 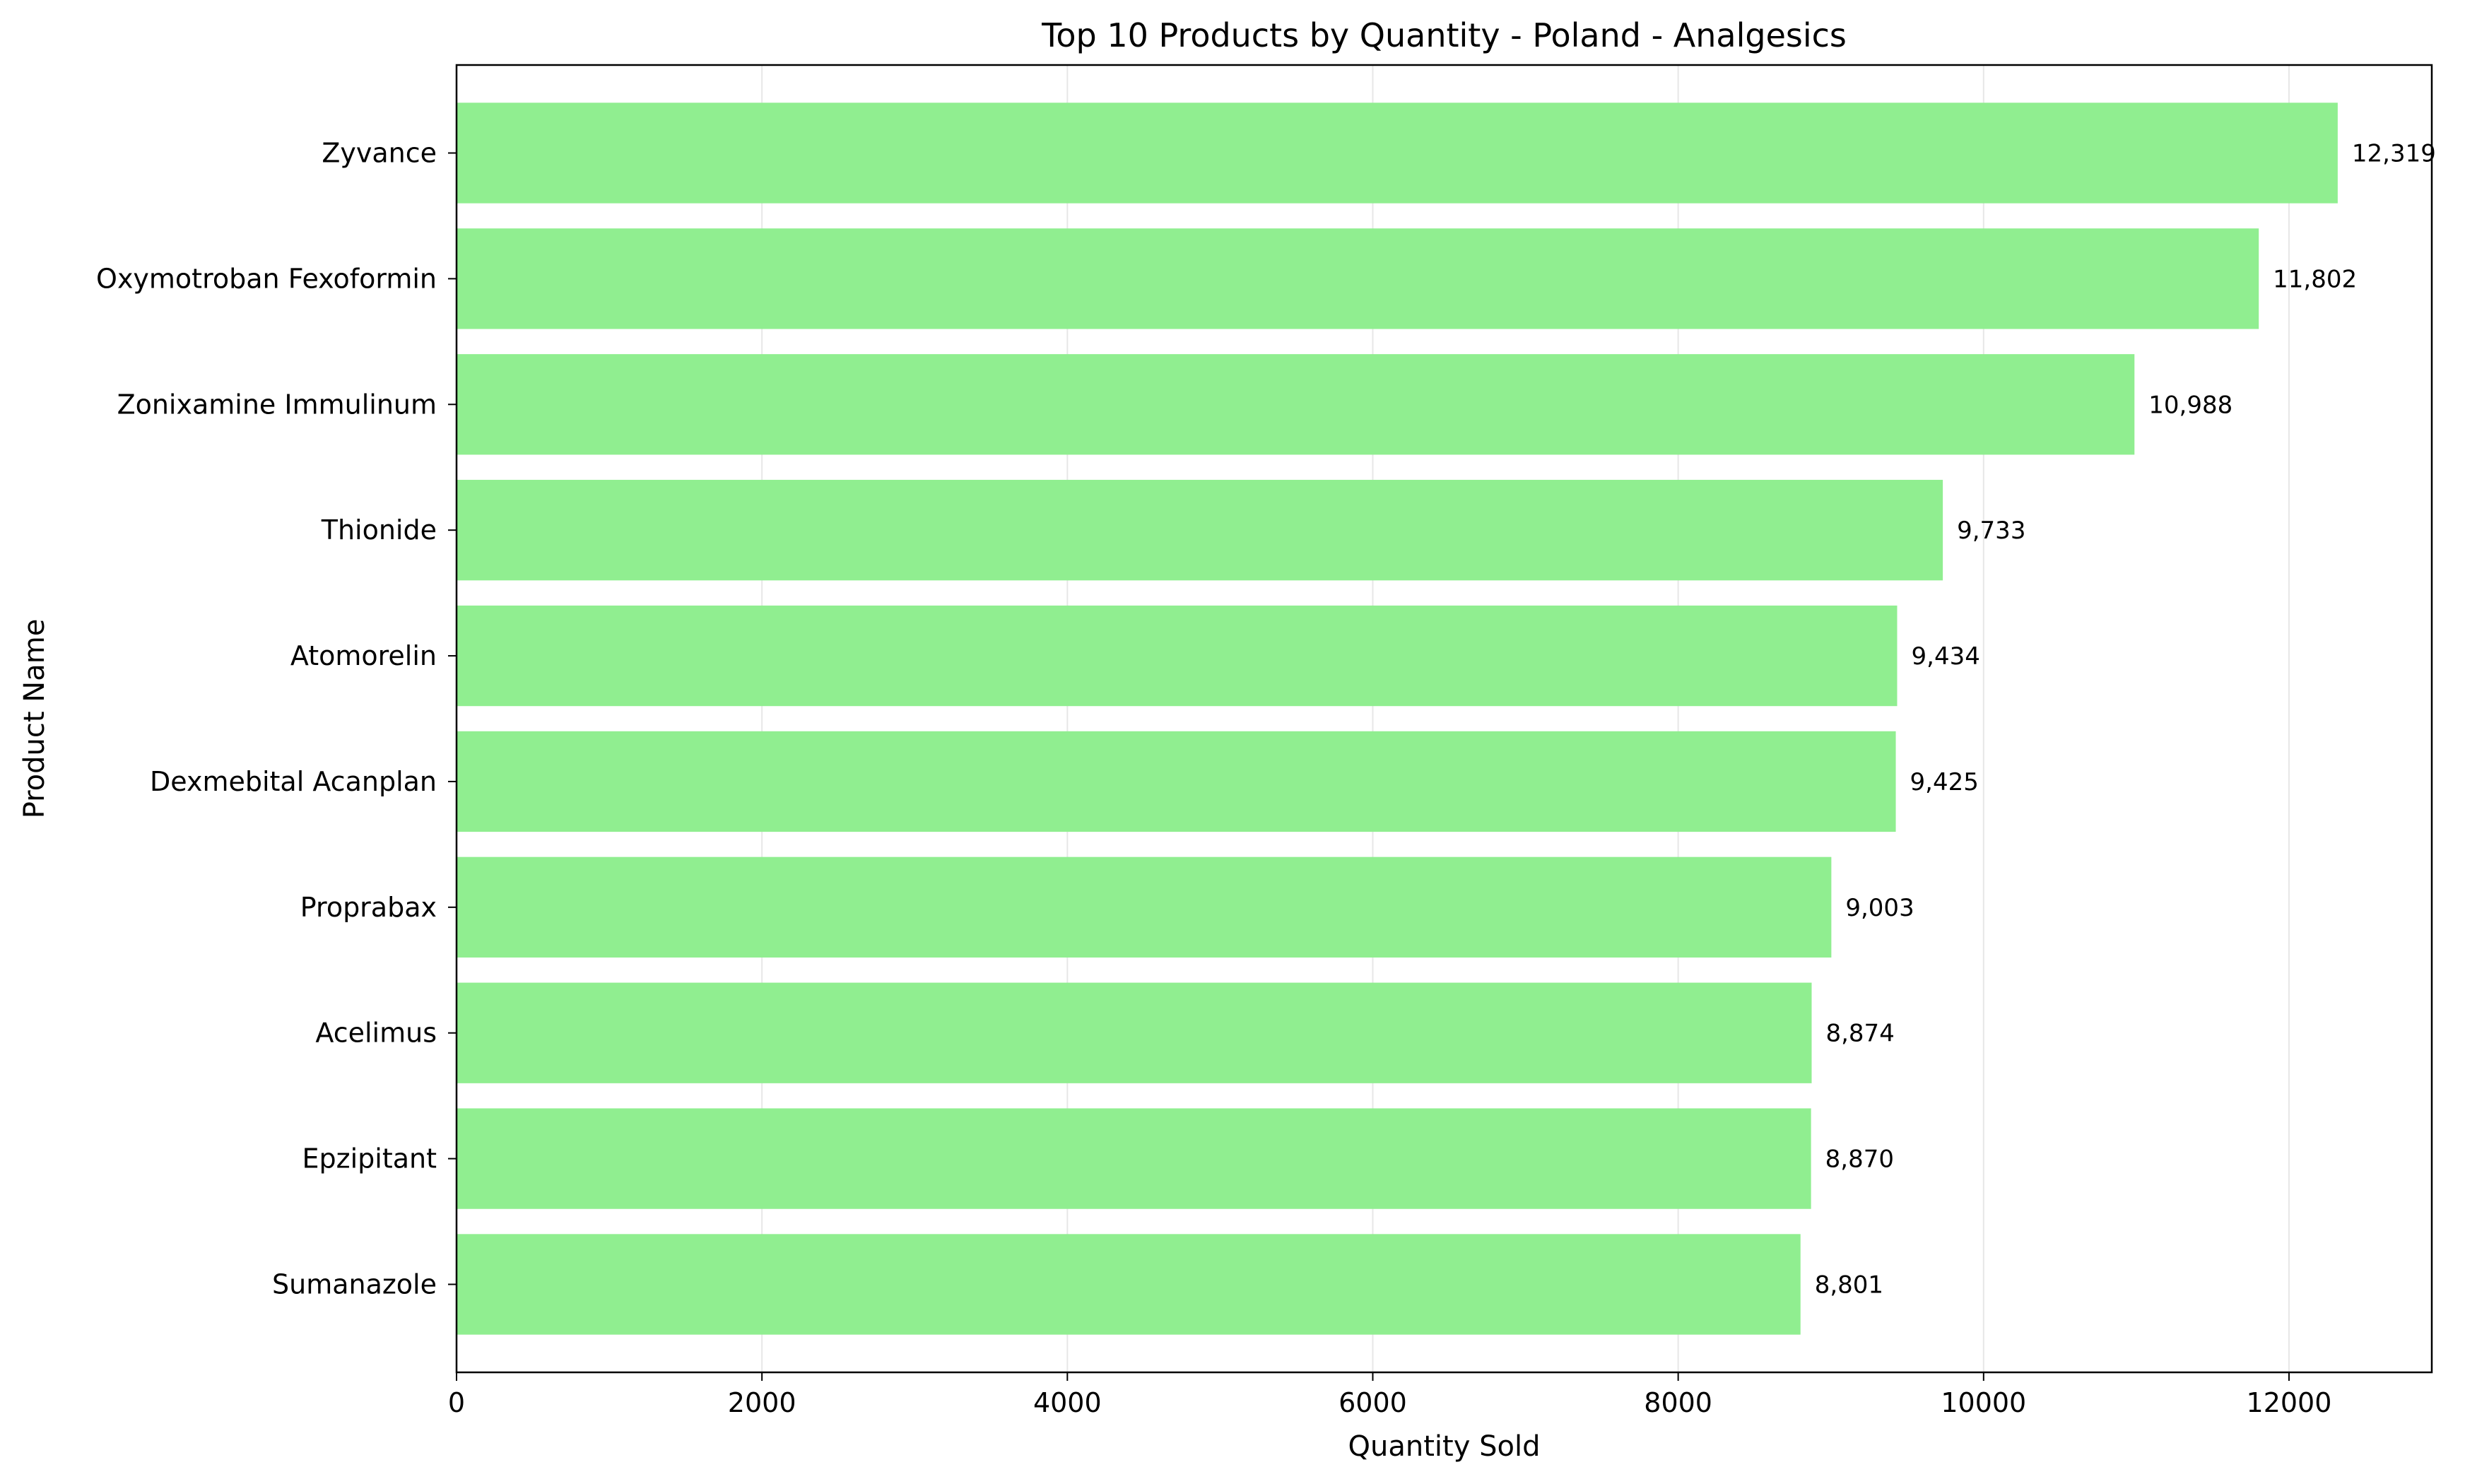 What do you see at coordinates (762, 1402) in the screenshot?
I see `x-tick-label: 2000` at bounding box center [762, 1402].